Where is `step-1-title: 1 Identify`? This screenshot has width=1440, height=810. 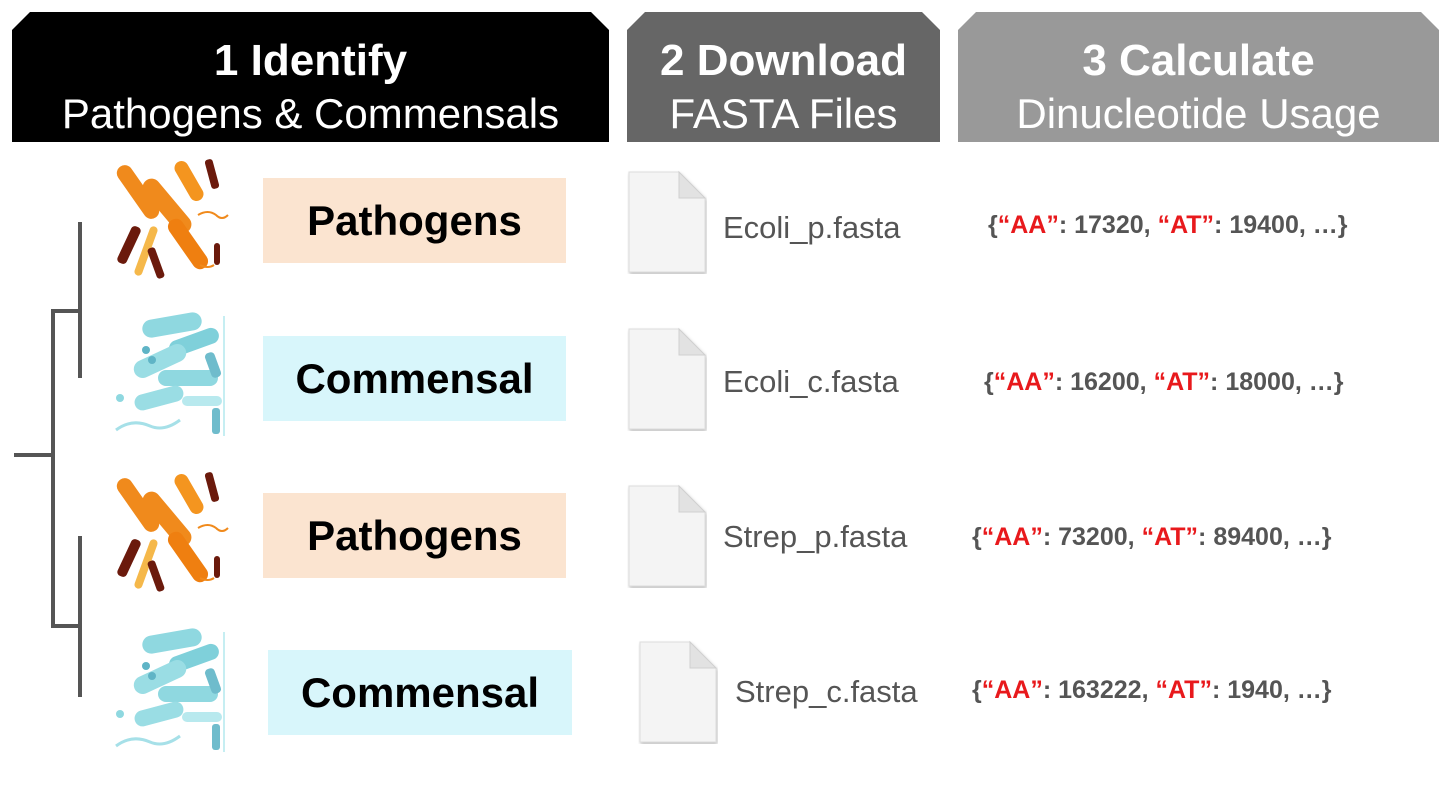 step-1-title: 1 Identify is located at coordinates (310, 60).